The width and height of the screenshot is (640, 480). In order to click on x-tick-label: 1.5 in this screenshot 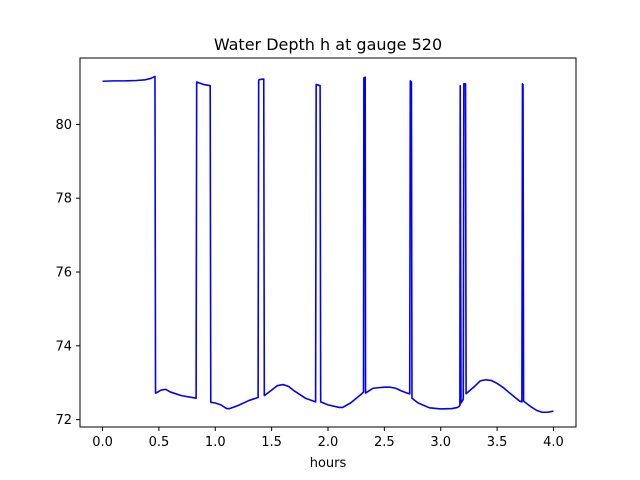, I will do `click(271, 442)`.